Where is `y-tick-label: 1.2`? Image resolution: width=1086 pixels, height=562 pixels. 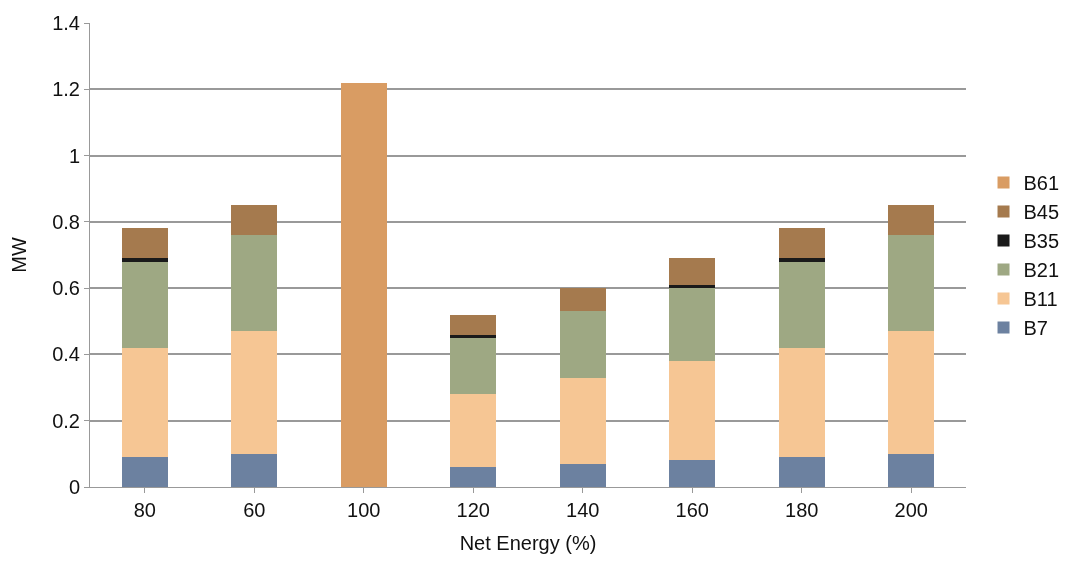
y-tick-label: 1.2 is located at coordinates (66, 89).